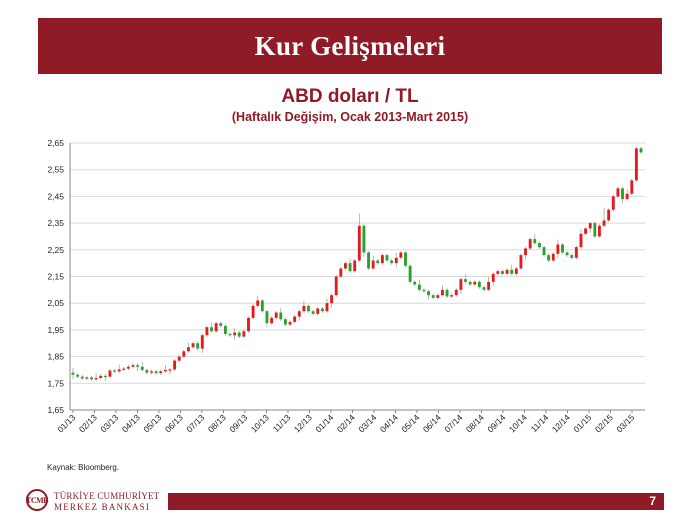  Describe the element at coordinates (152, 423) in the screenshot. I see `x-tick-label: 05/13` at that location.